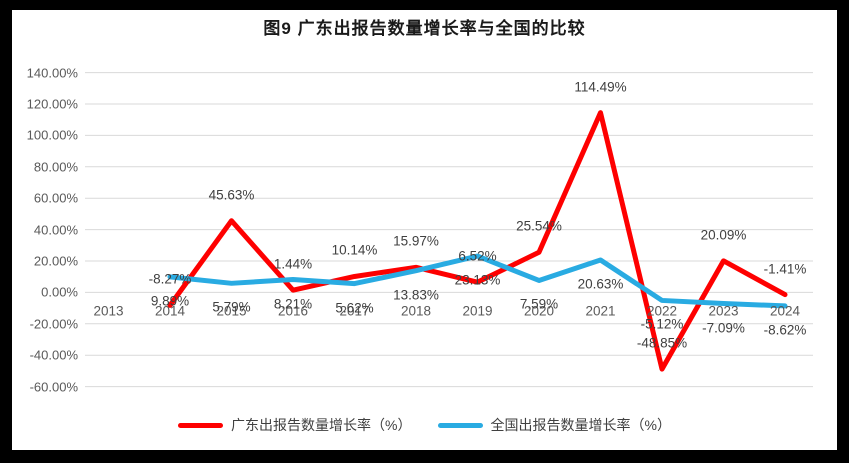  Describe the element at coordinates (354, 250) in the screenshot. I see `data-label-guangdong-2017: 10.14%` at that location.